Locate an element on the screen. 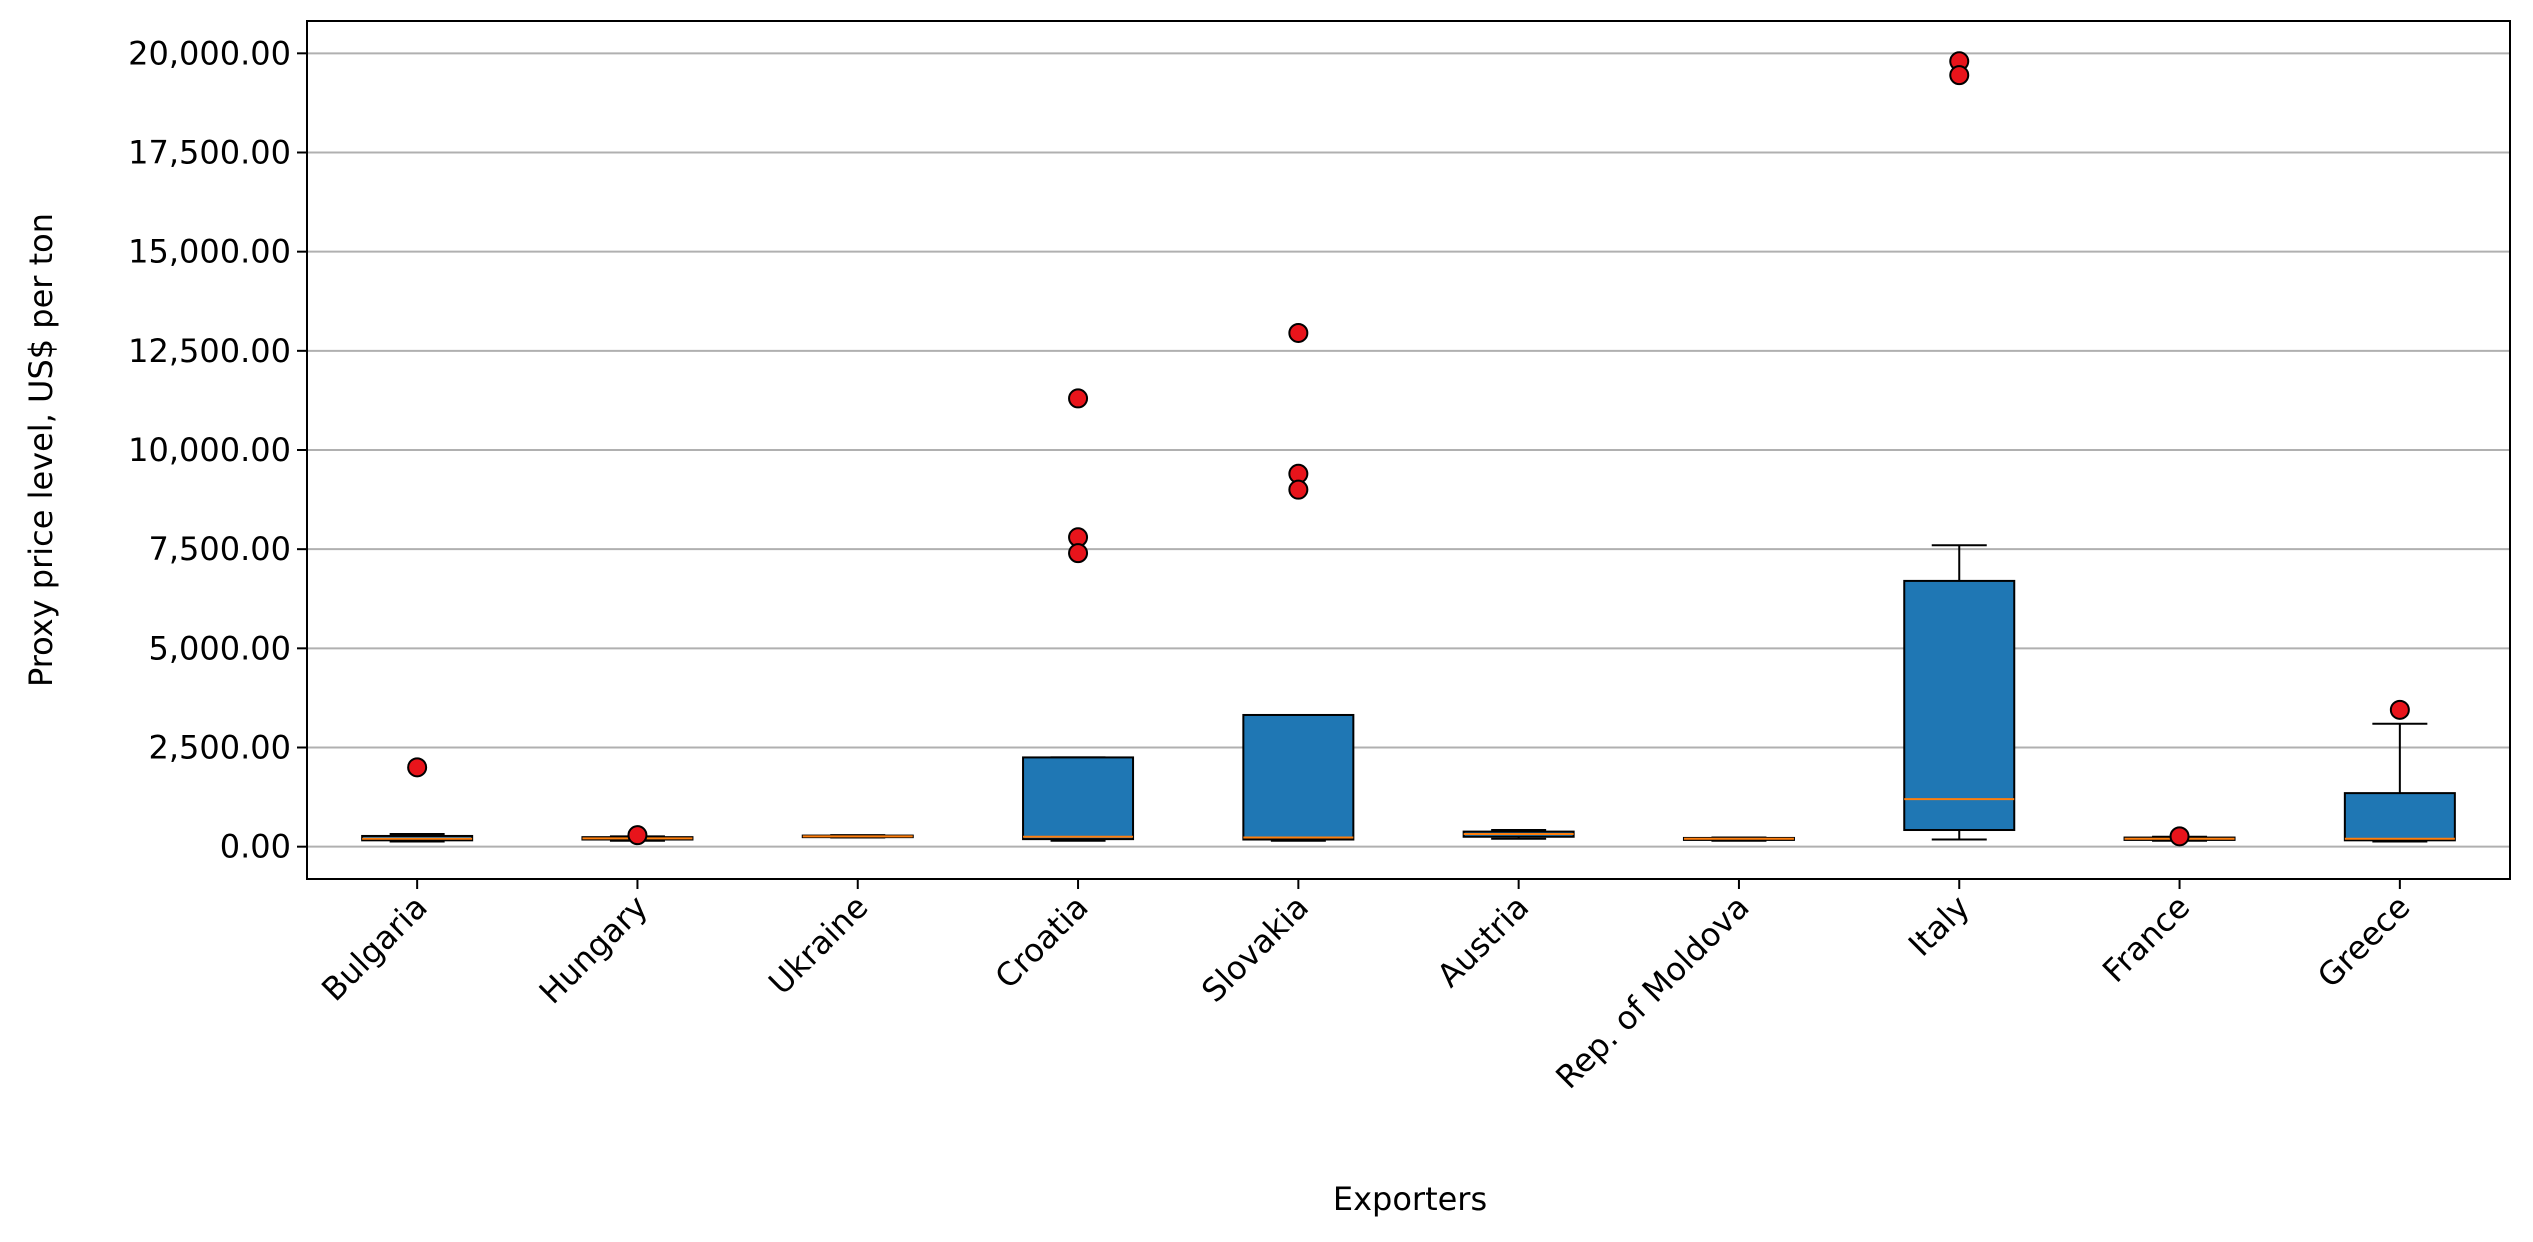 Image resolution: width=2533 pixels, height=1242 pixels. x-tick-label: Rep. of Moldova is located at coordinates (1652, 992).